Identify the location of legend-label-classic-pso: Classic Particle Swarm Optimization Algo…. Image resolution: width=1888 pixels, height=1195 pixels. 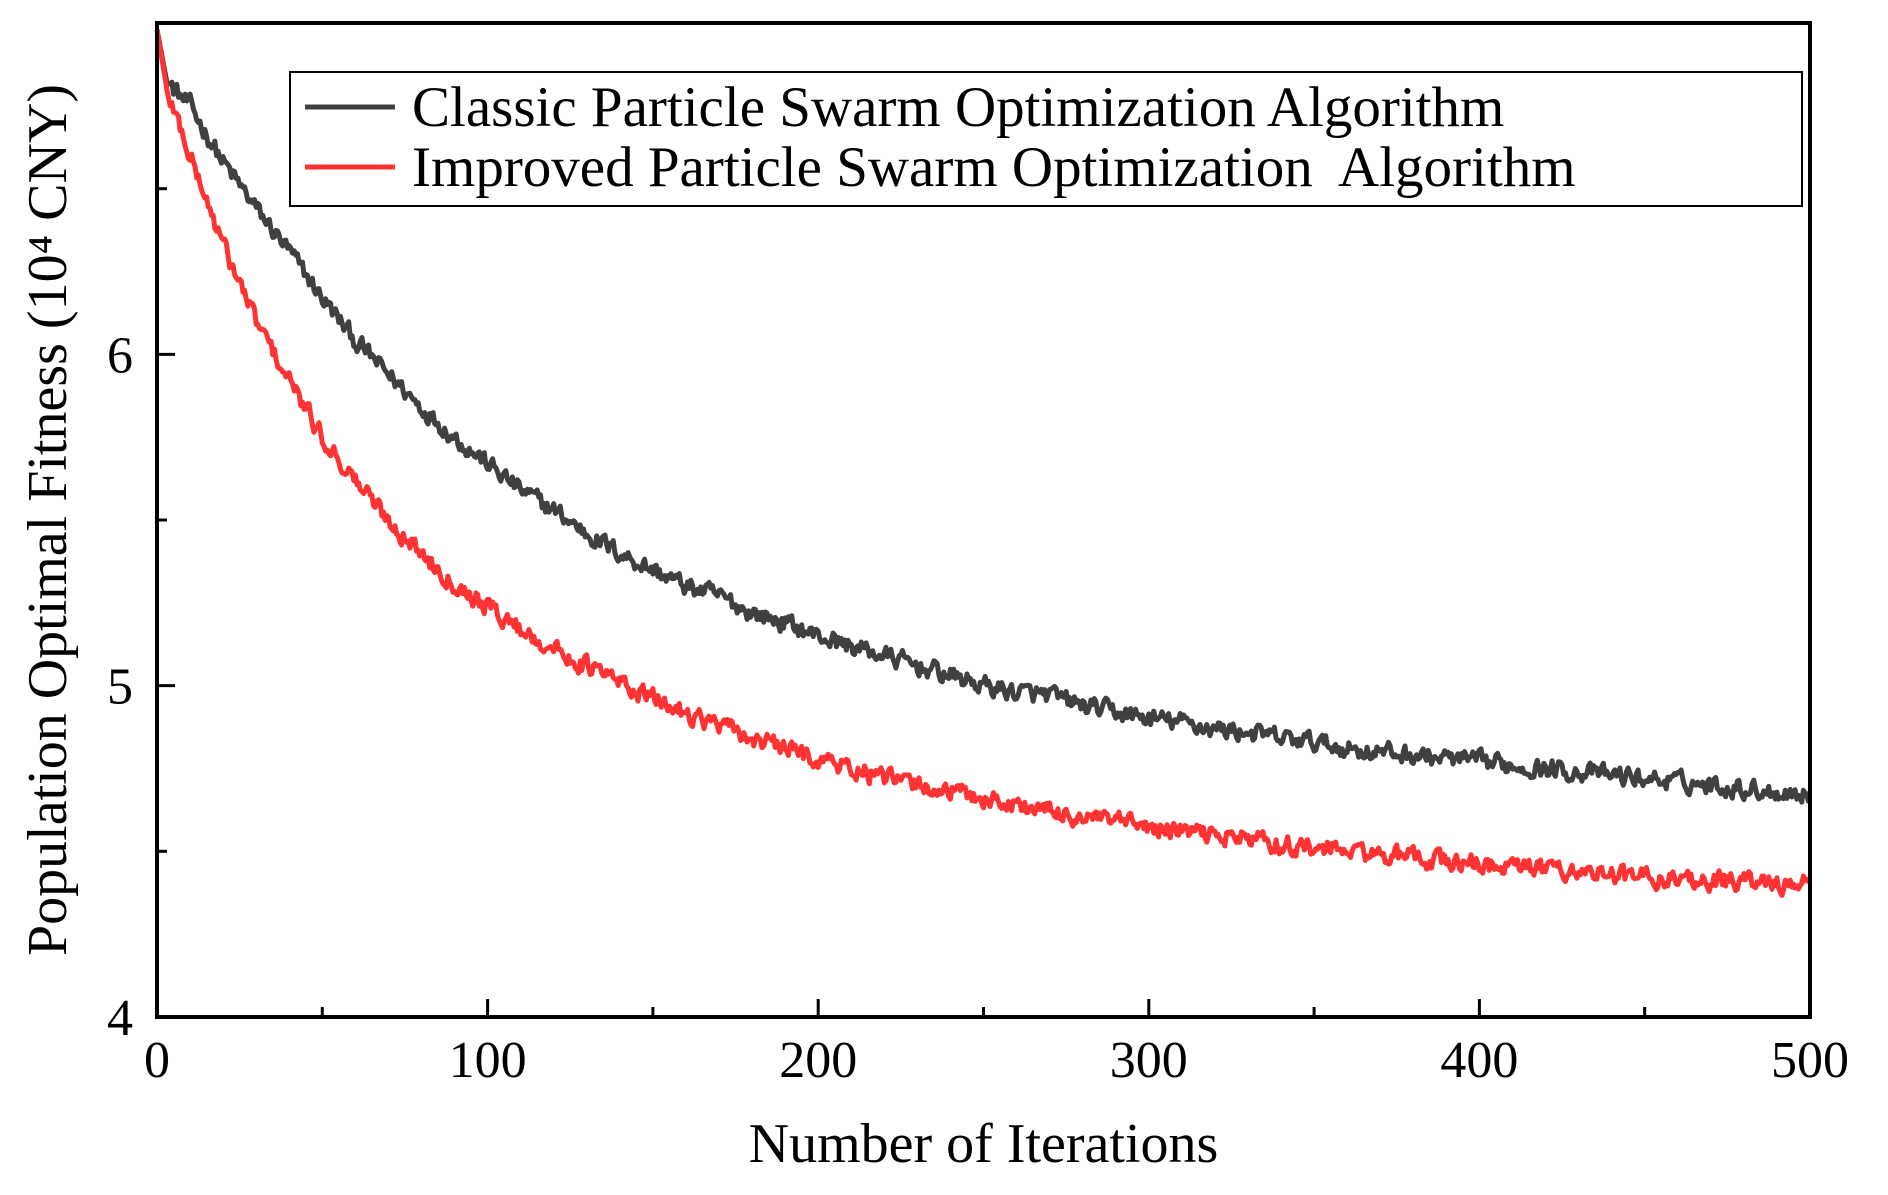
(958, 107).